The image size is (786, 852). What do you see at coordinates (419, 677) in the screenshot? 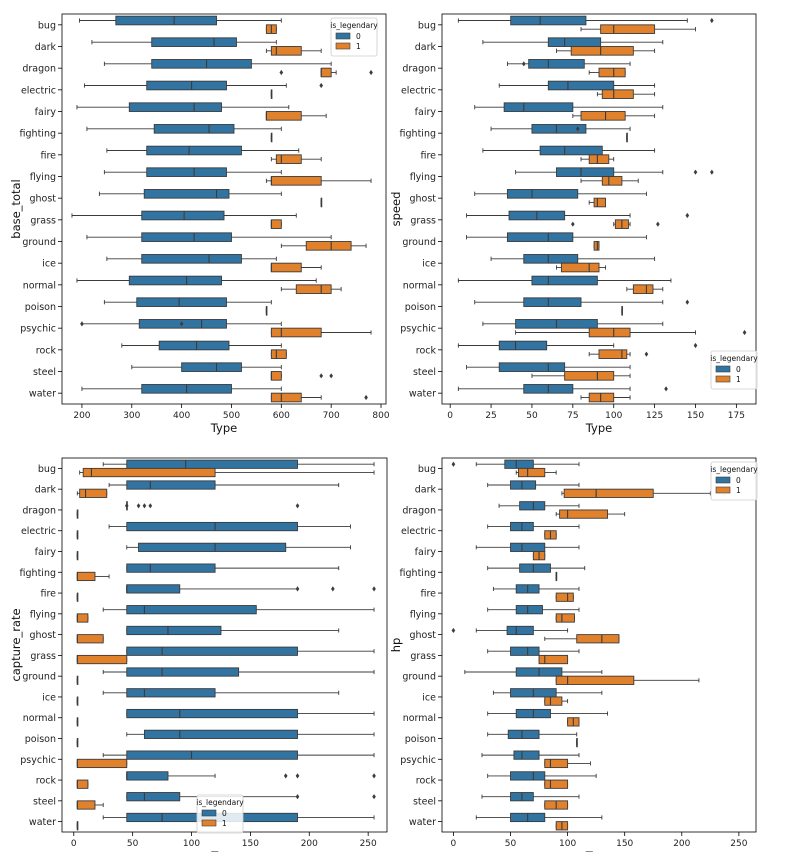
I see `y-tick-label-ground: ground` at bounding box center [419, 677].